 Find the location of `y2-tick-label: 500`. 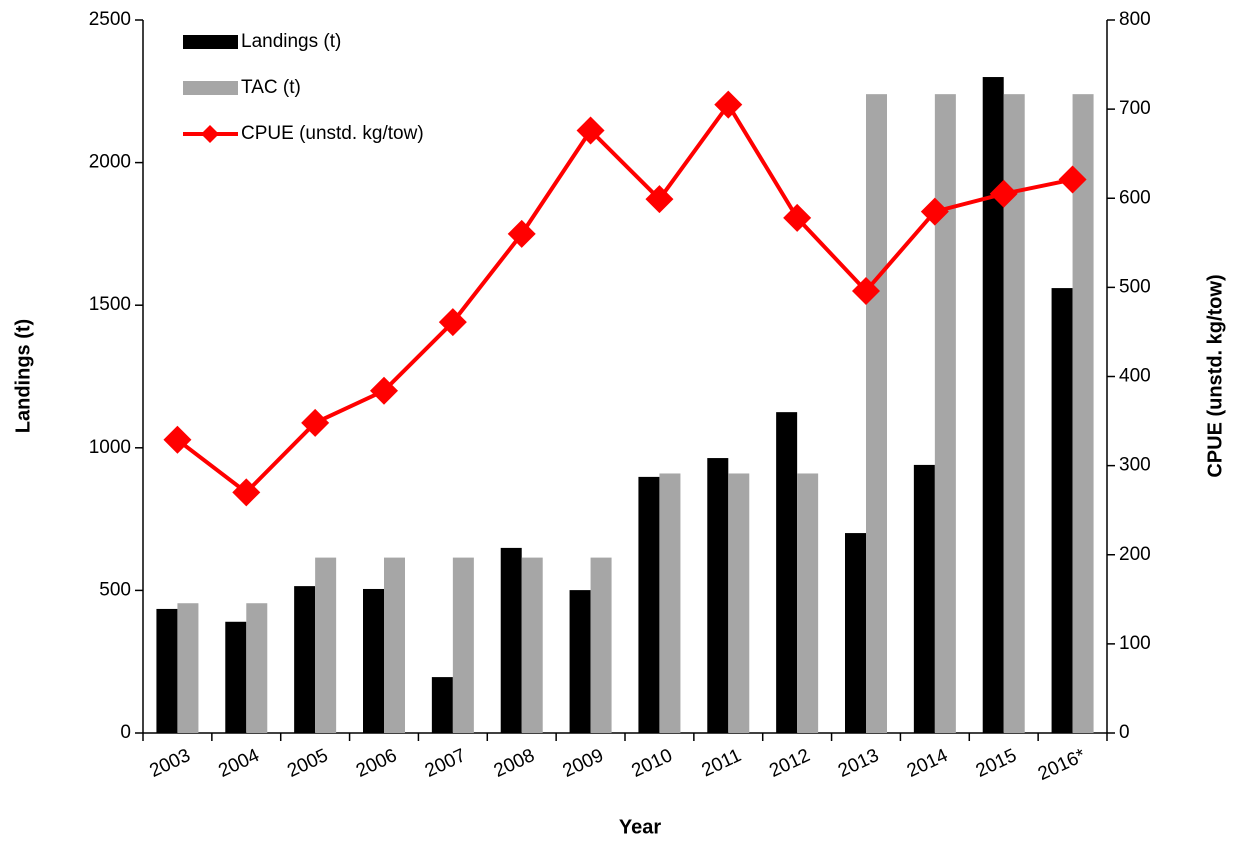

y2-tick-label: 500 is located at coordinates (1135, 286).